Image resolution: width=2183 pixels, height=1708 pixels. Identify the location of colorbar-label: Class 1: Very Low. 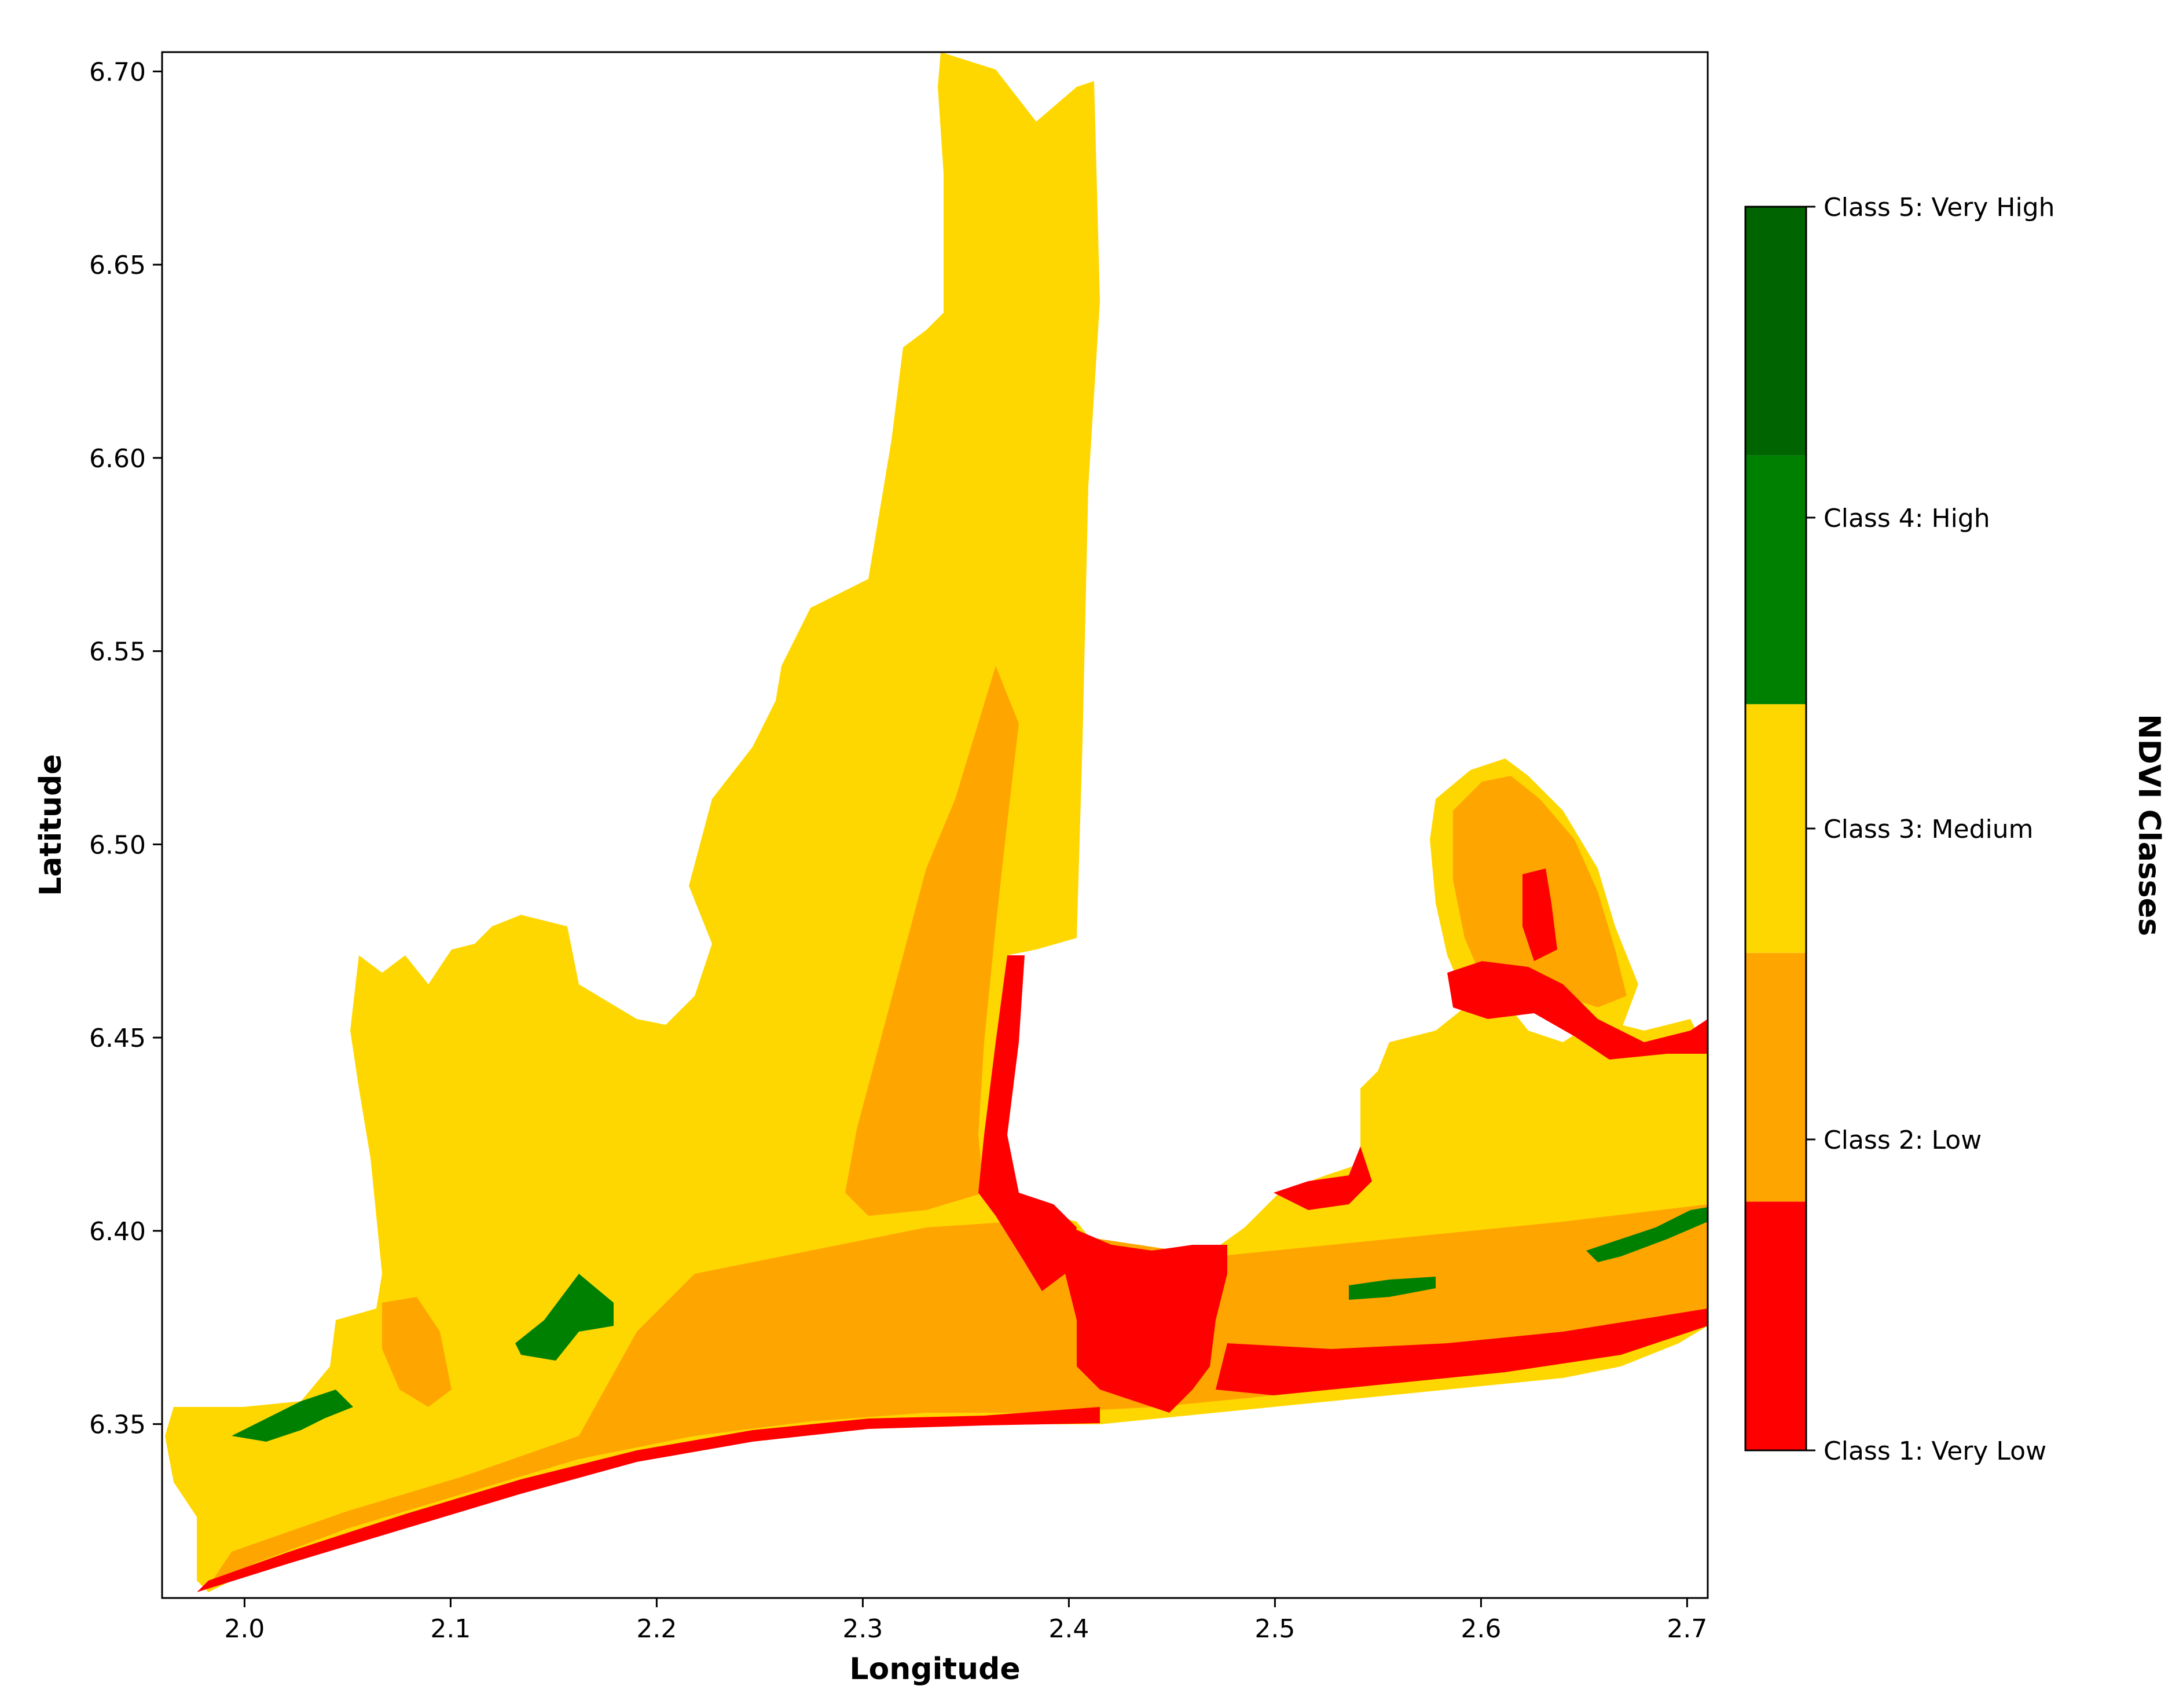
(1935, 1451).